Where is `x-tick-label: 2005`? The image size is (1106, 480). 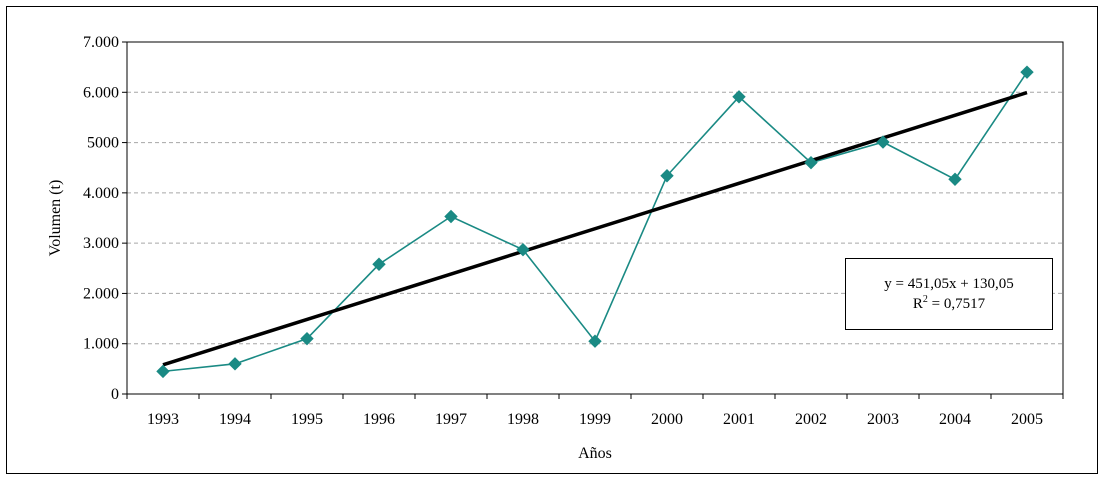 x-tick-label: 2005 is located at coordinates (1027, 419).